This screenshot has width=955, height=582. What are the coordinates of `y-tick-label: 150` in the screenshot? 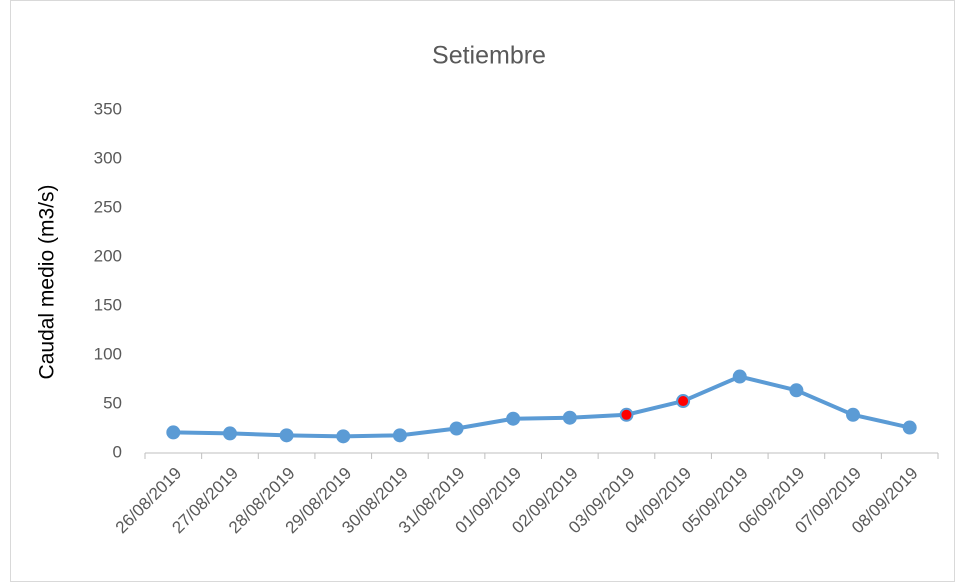 It's located at (108, 304).